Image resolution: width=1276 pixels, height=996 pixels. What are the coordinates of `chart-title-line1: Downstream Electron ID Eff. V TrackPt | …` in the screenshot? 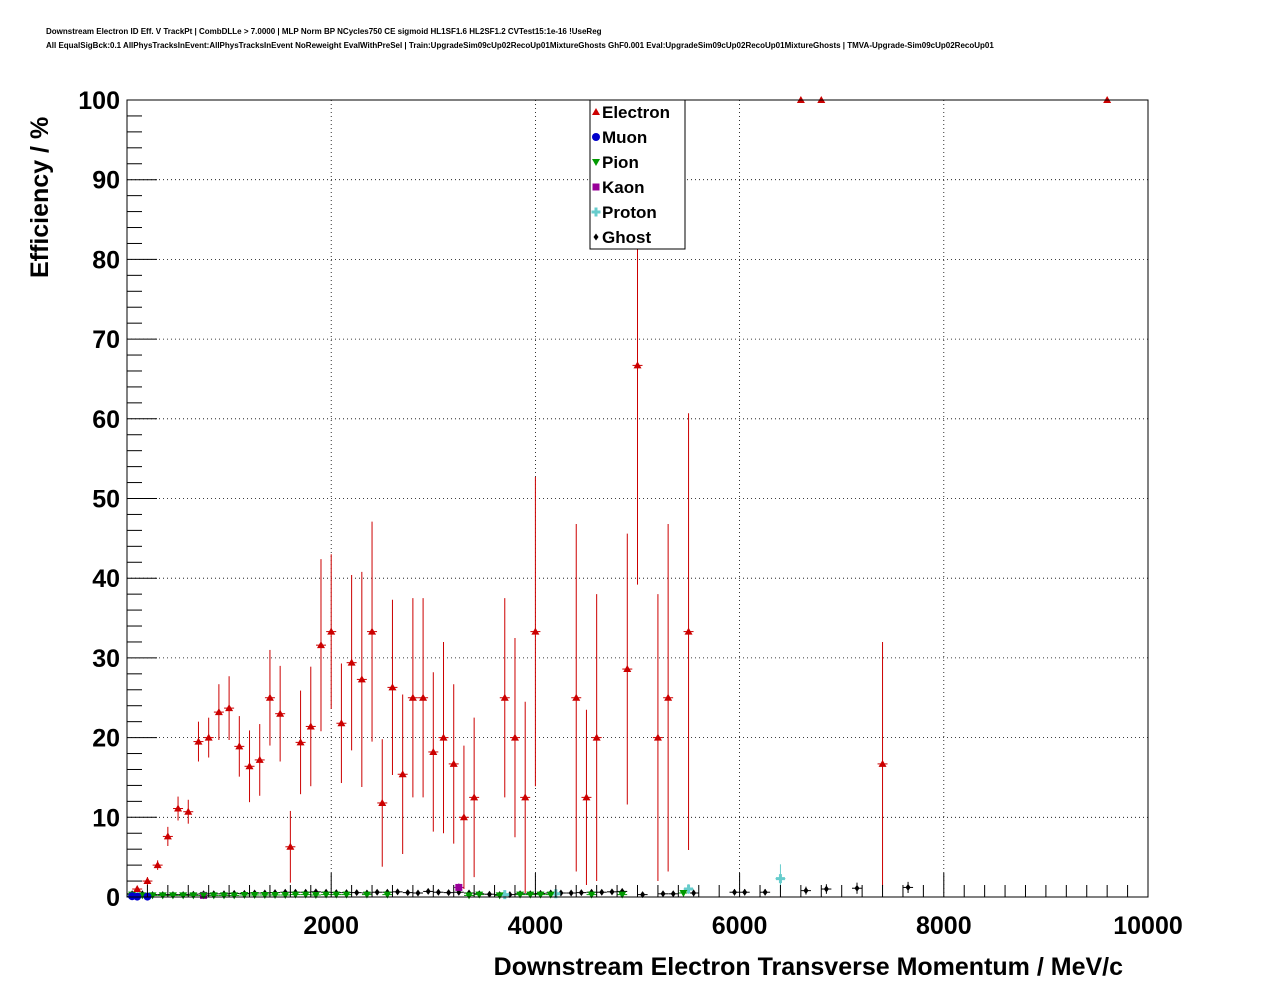 It's located at (324, 31).